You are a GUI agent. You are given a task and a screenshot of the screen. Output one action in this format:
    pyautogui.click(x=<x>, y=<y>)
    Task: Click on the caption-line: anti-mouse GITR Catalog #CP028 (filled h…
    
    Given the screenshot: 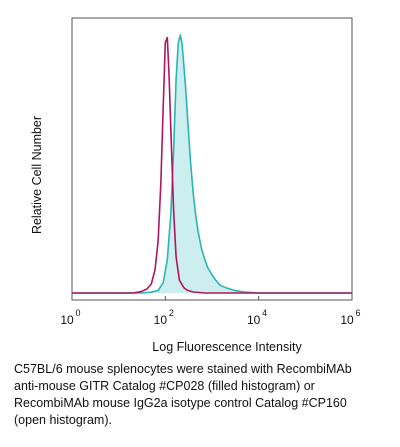 What is the action you would take?
    pyautogui.click(x=164, y=386)
    